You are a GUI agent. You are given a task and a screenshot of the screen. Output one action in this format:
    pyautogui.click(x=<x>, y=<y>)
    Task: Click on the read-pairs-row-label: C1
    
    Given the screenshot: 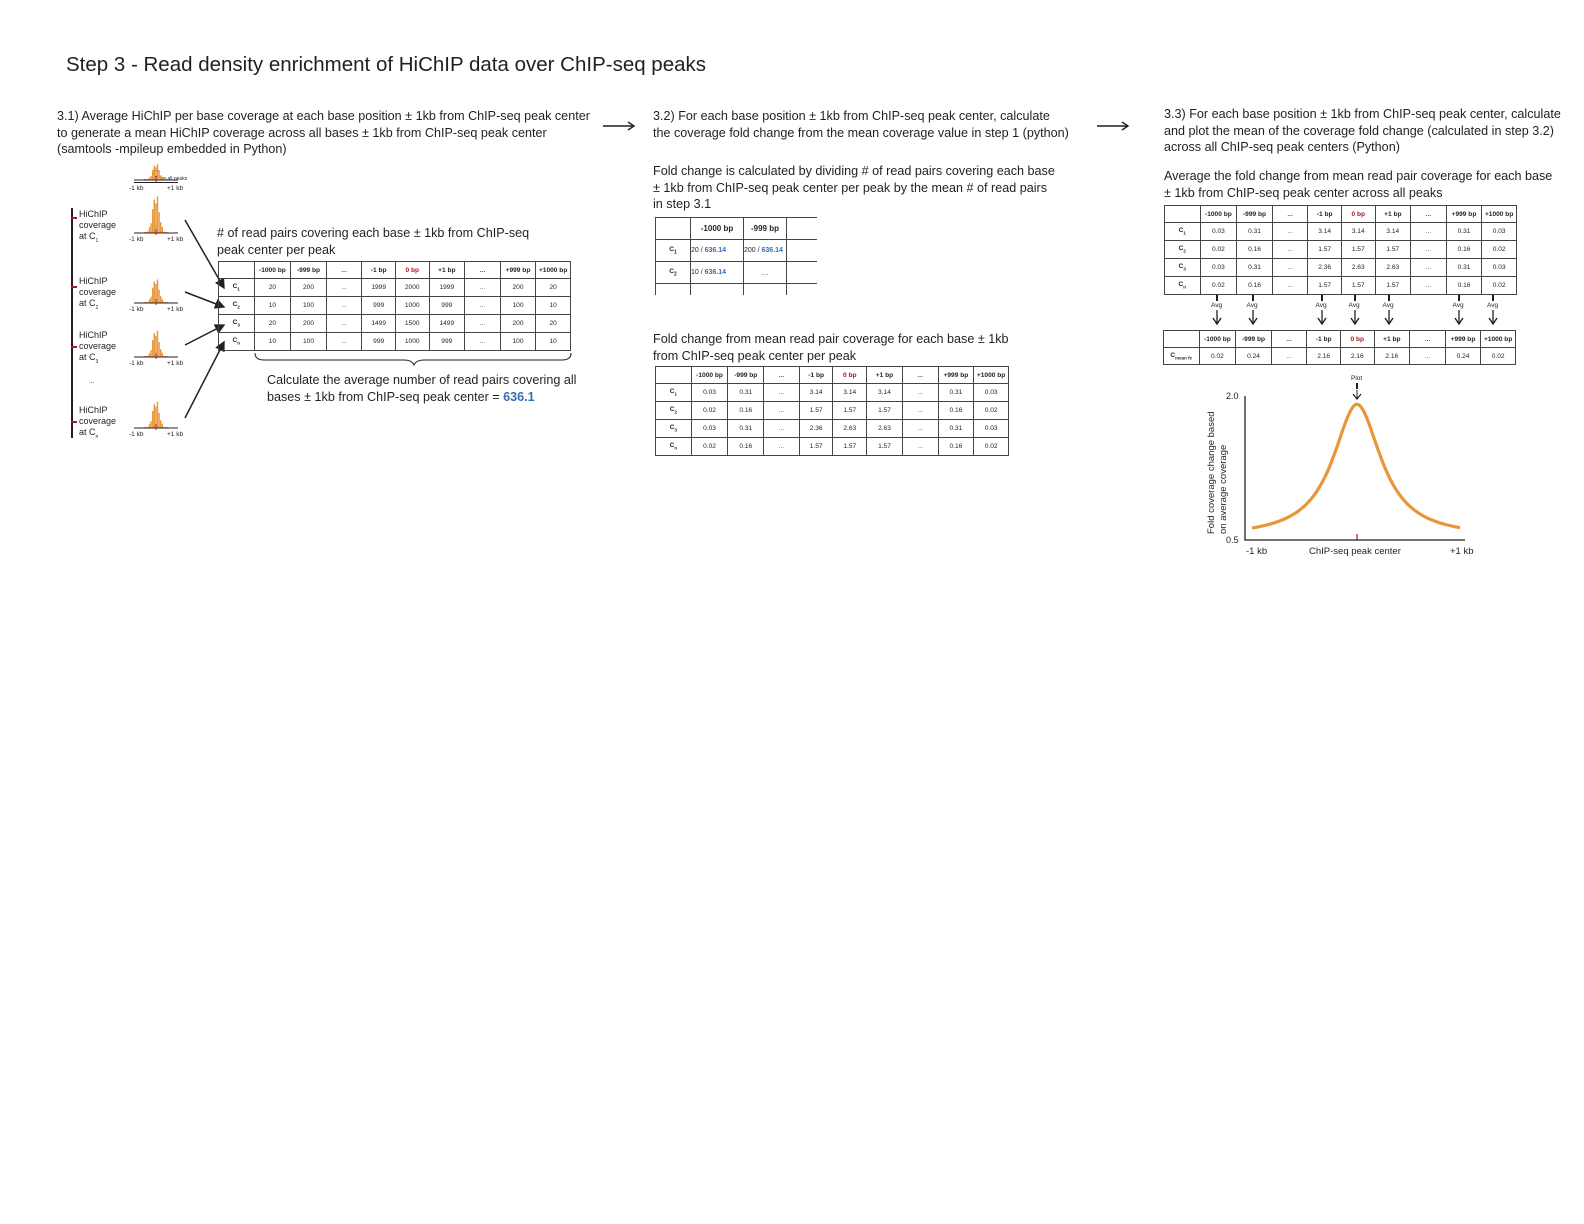 What is the action you would take?
    pyautogui.click(x=236, y=287)
    